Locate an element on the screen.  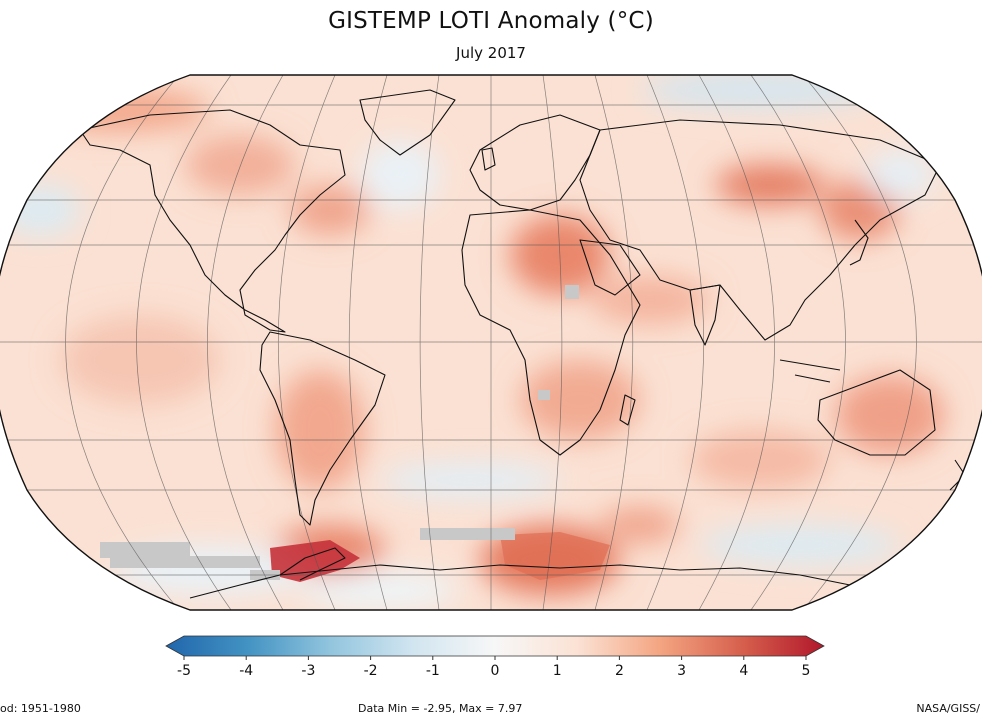
colorbar-tick-label: -4 is located at coordinates (246, 671).